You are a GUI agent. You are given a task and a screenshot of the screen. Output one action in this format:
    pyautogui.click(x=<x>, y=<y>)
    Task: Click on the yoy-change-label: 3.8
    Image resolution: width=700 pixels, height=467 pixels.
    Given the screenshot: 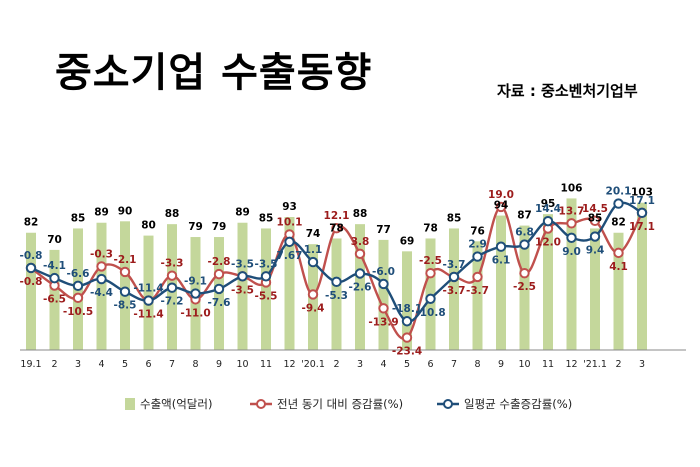 What is the action you would take?
    pyautogui.click(x=360, y=242)
    